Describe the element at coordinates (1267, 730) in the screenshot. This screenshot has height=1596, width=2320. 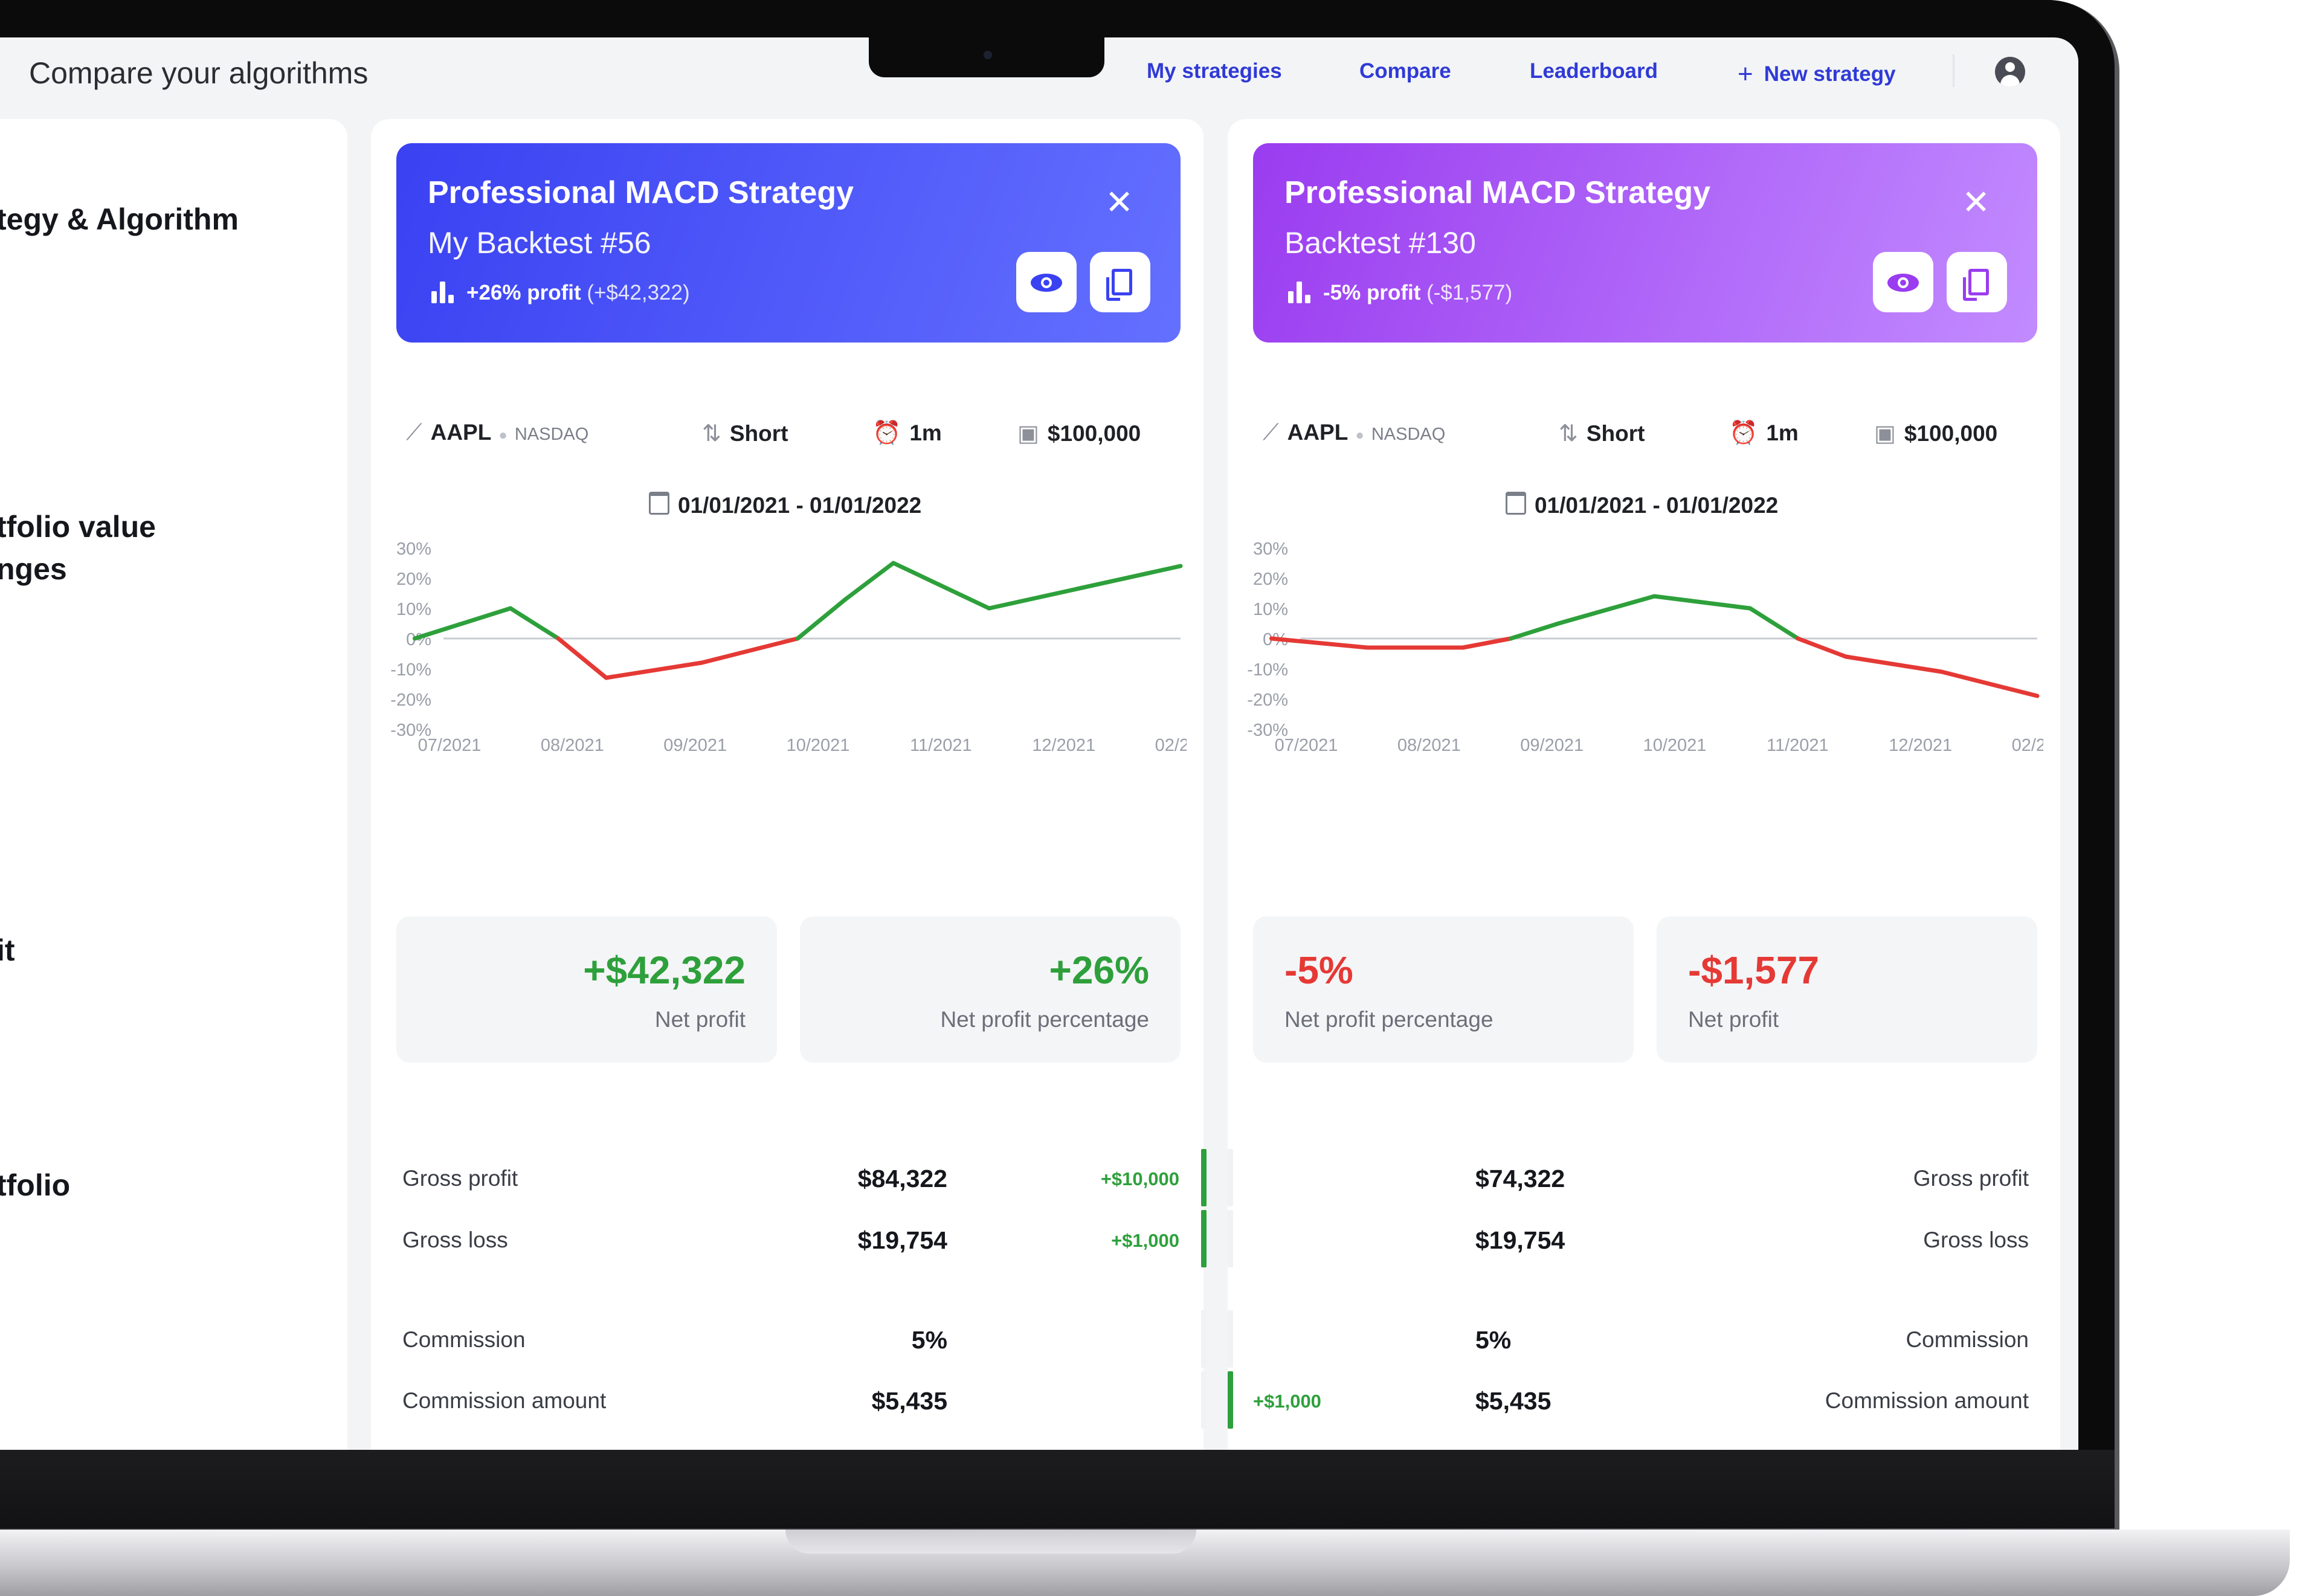
I see `y-tick-label: -30%` at that location.